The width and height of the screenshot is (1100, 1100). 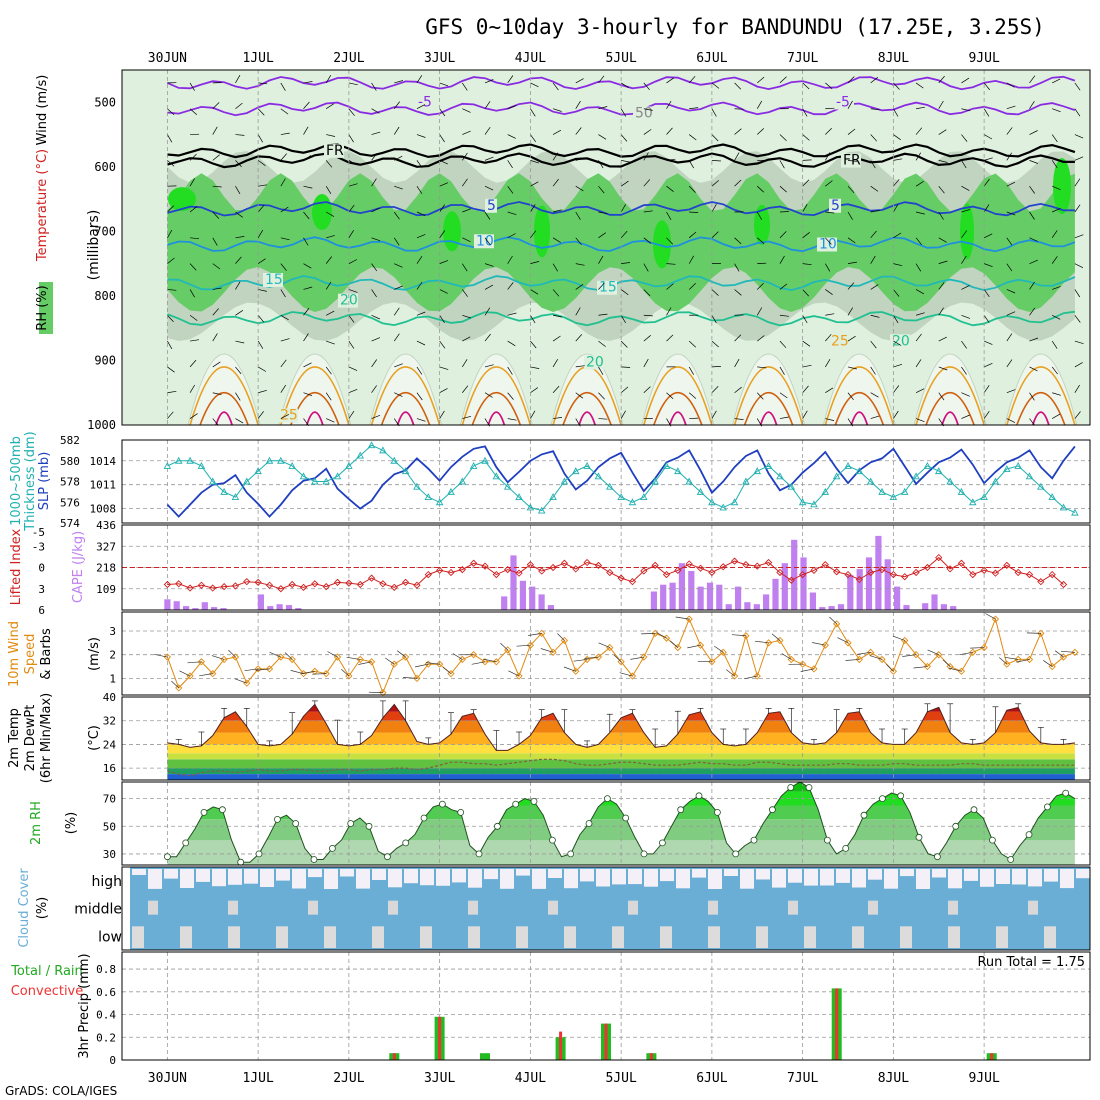 What do you see at coordinates (843, 103) in the screenshot?
I see `contour-label: -5` at bounding box center [843, 103].